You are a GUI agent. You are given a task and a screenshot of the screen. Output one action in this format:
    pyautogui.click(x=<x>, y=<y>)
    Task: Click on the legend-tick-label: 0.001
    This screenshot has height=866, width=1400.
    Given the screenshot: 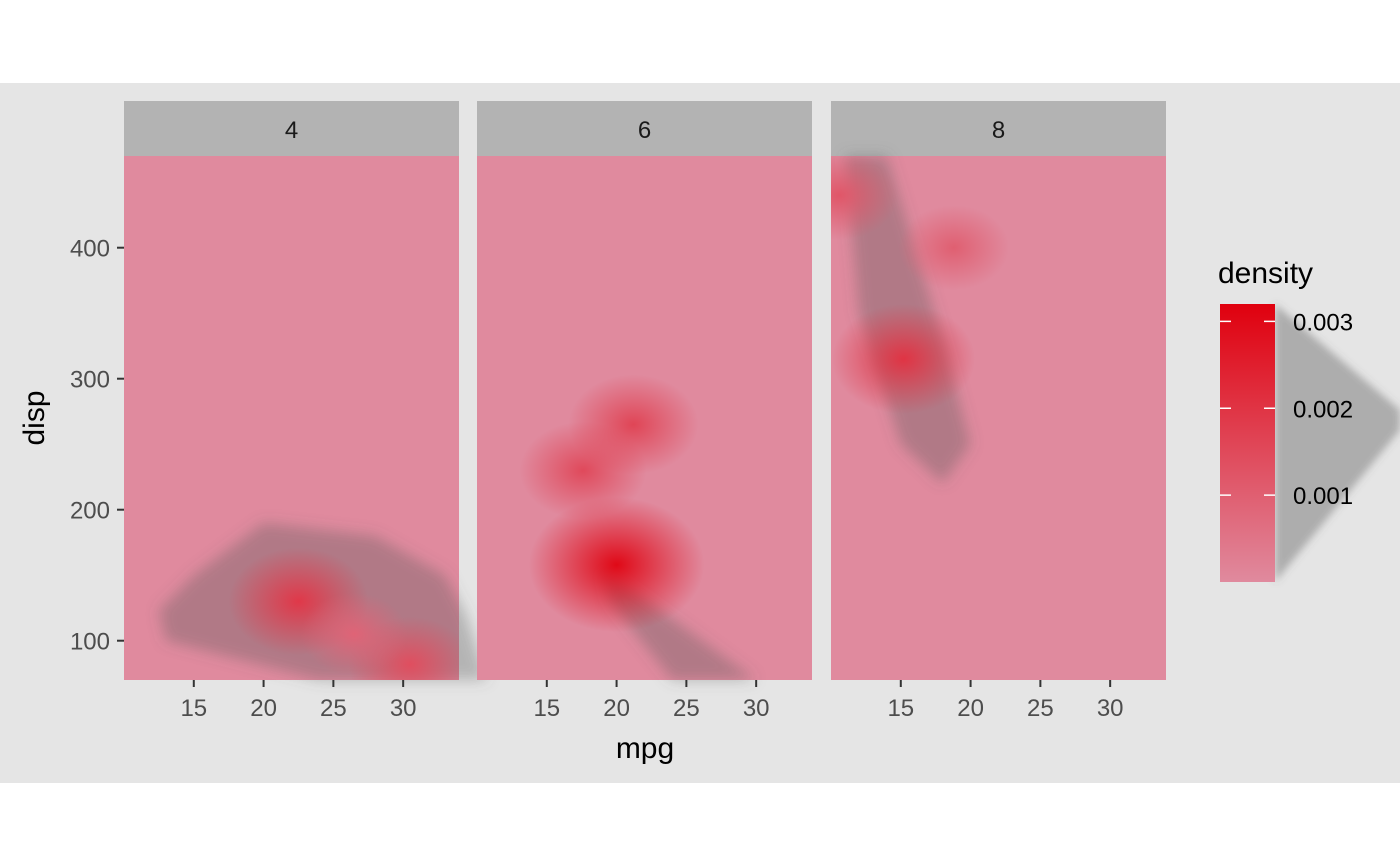 What is the action you would take?
    pyautogui.click(x=1323, y=496)
    